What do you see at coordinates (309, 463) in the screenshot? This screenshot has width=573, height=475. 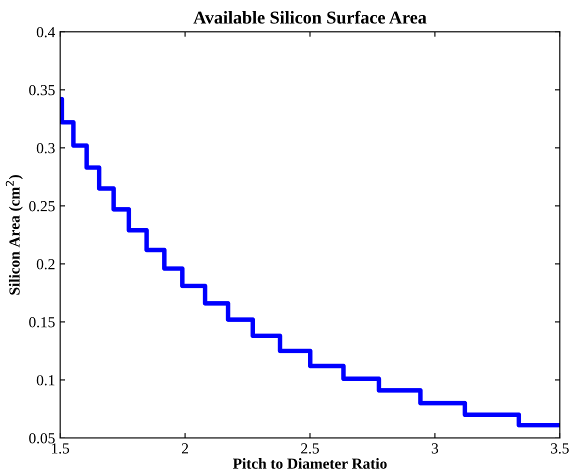 I see `x-axis-title: Pitch to Diameter Ratio` at bounding box center [309, 463].